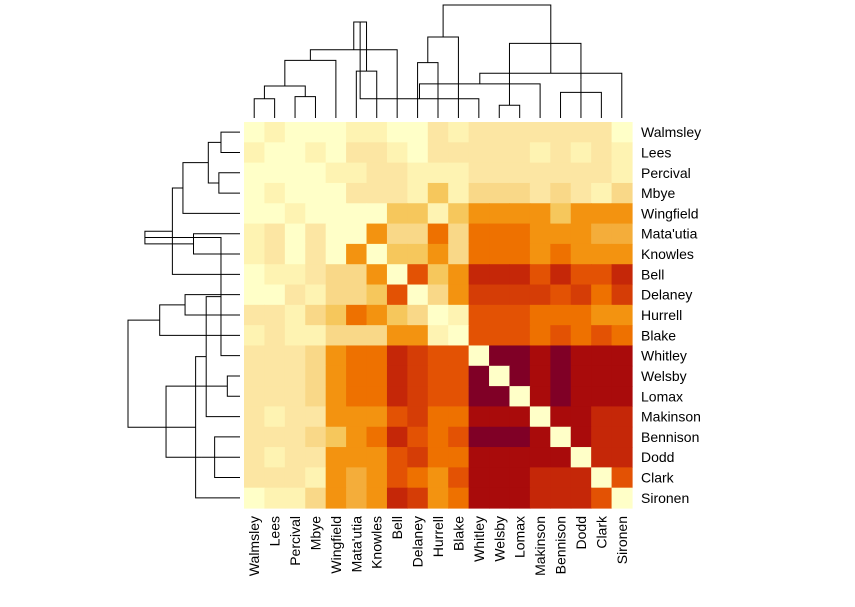 The width and height of the screenshot is (855, 607). I want to click on row-label: Hurrell, so click(661, 315).